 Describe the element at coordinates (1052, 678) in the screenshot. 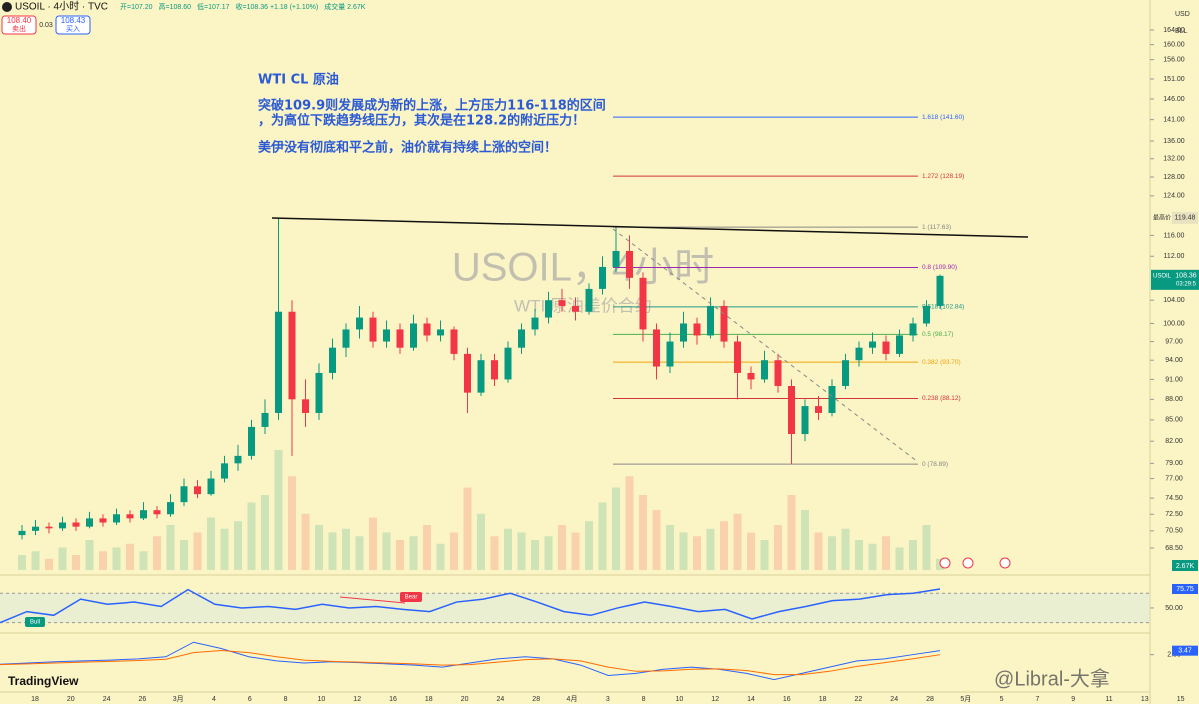

I see `credit: @Libral-大拿` at that location.